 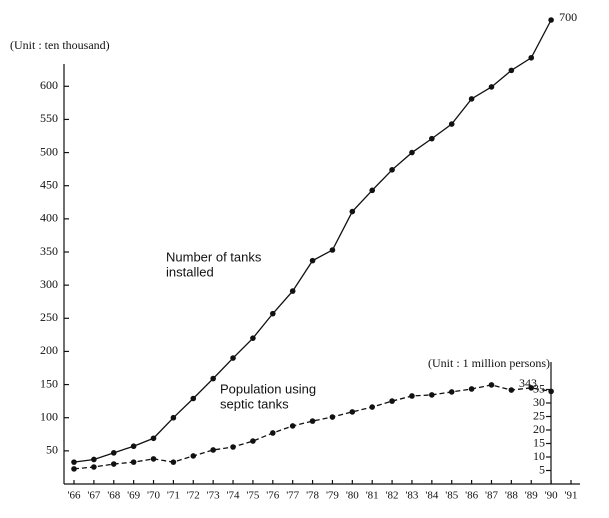 What do you see at coordinates (312, 427) in the screenshot?
I see `series-line` at bounding box center [312, 427].